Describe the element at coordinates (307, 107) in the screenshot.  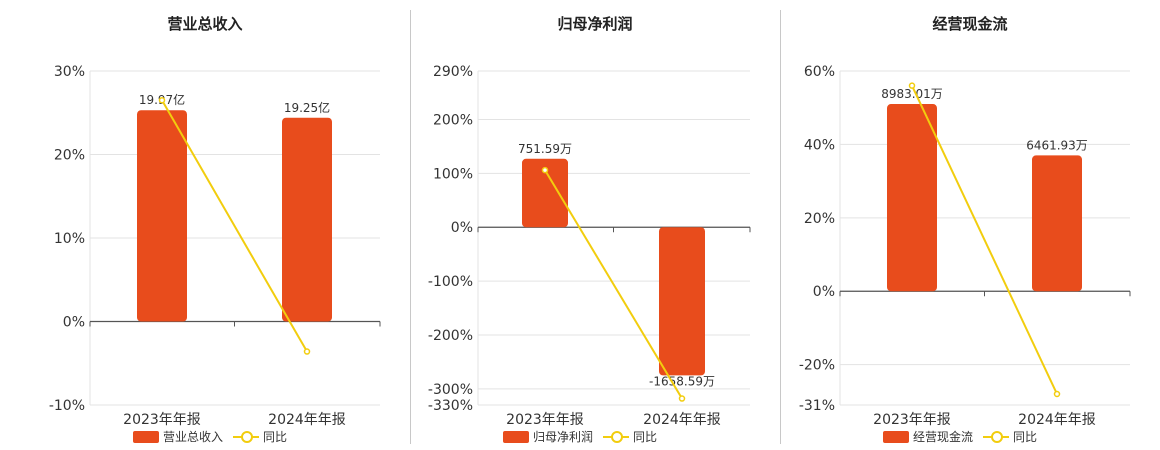
I see `data-label: 19.25亿` at that location.